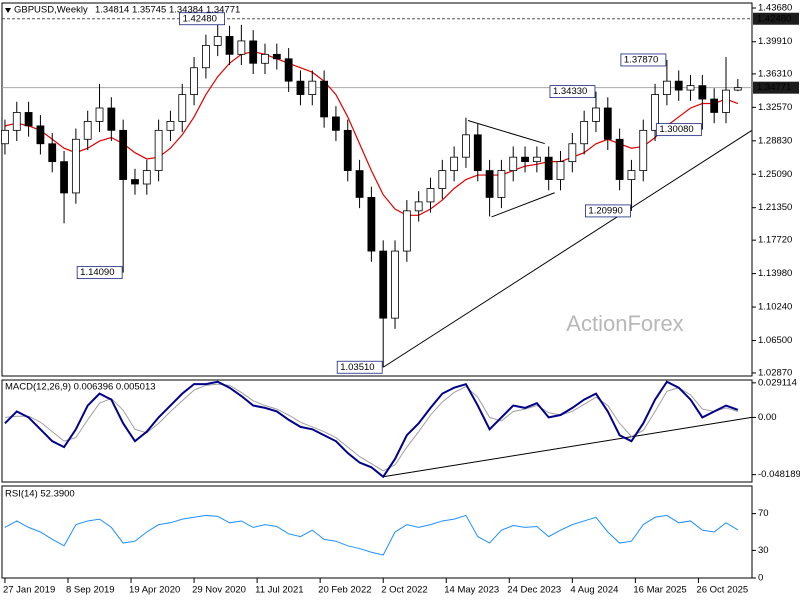 This screenshot has height=600, width=800. Describe the element at coordinates (775, 107) in the screenshot. I see `y-tick-label: 1.32570` at that location.